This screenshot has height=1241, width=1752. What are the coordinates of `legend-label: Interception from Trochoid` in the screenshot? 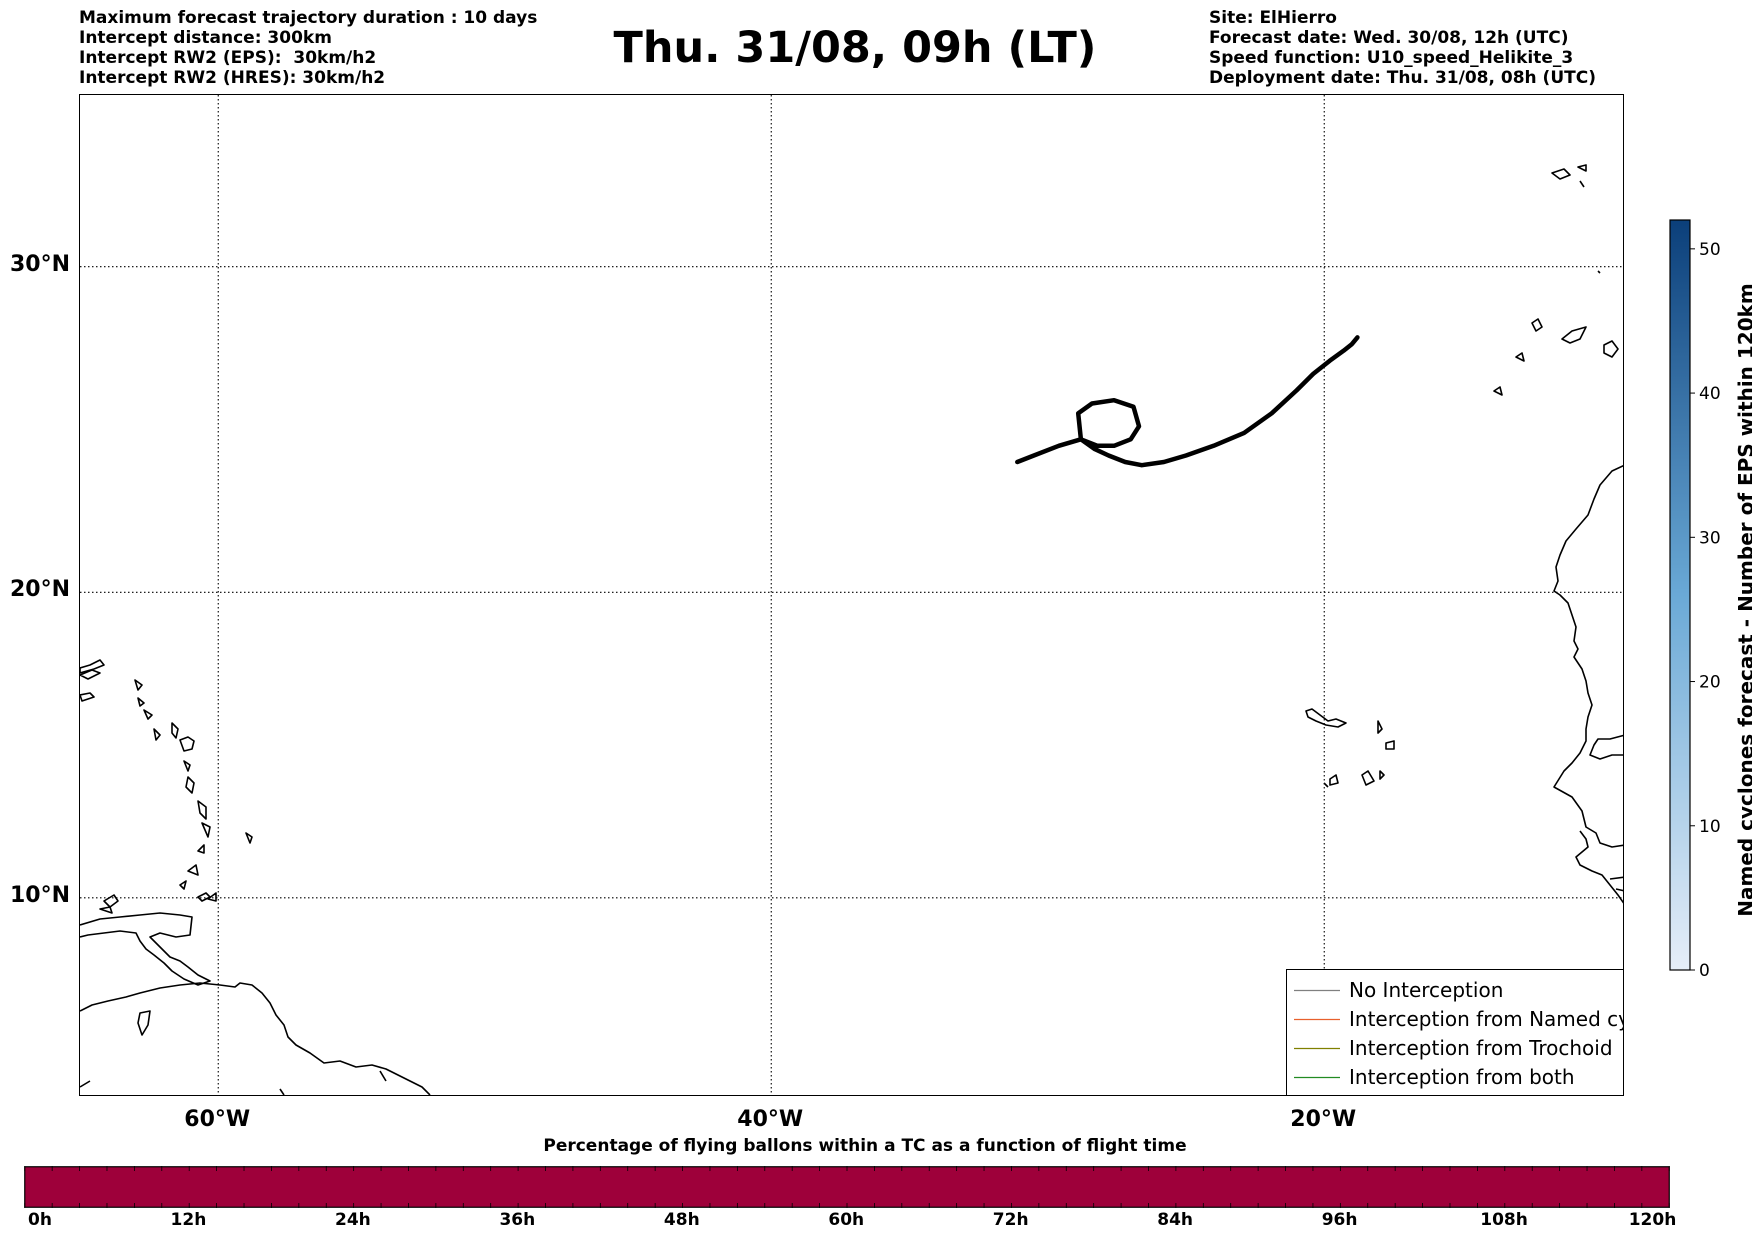 It's located at (1481, 1048).